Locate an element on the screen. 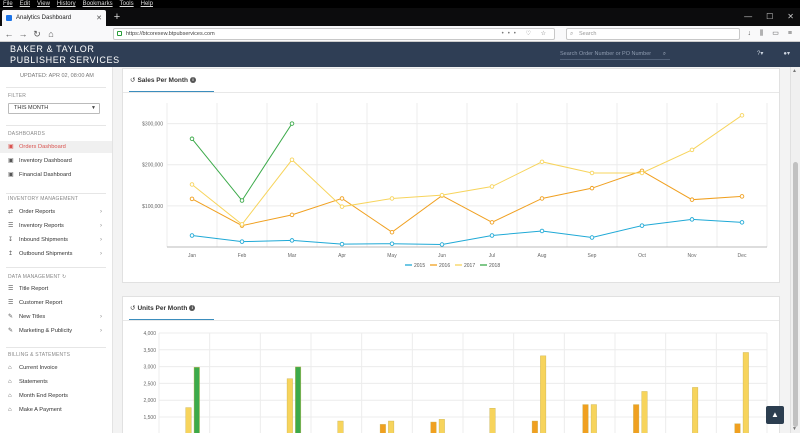 The height and width of the screenshot is (433, 800). page-scrollbar: ▲ ▼ is located at coordinates (795, 250).